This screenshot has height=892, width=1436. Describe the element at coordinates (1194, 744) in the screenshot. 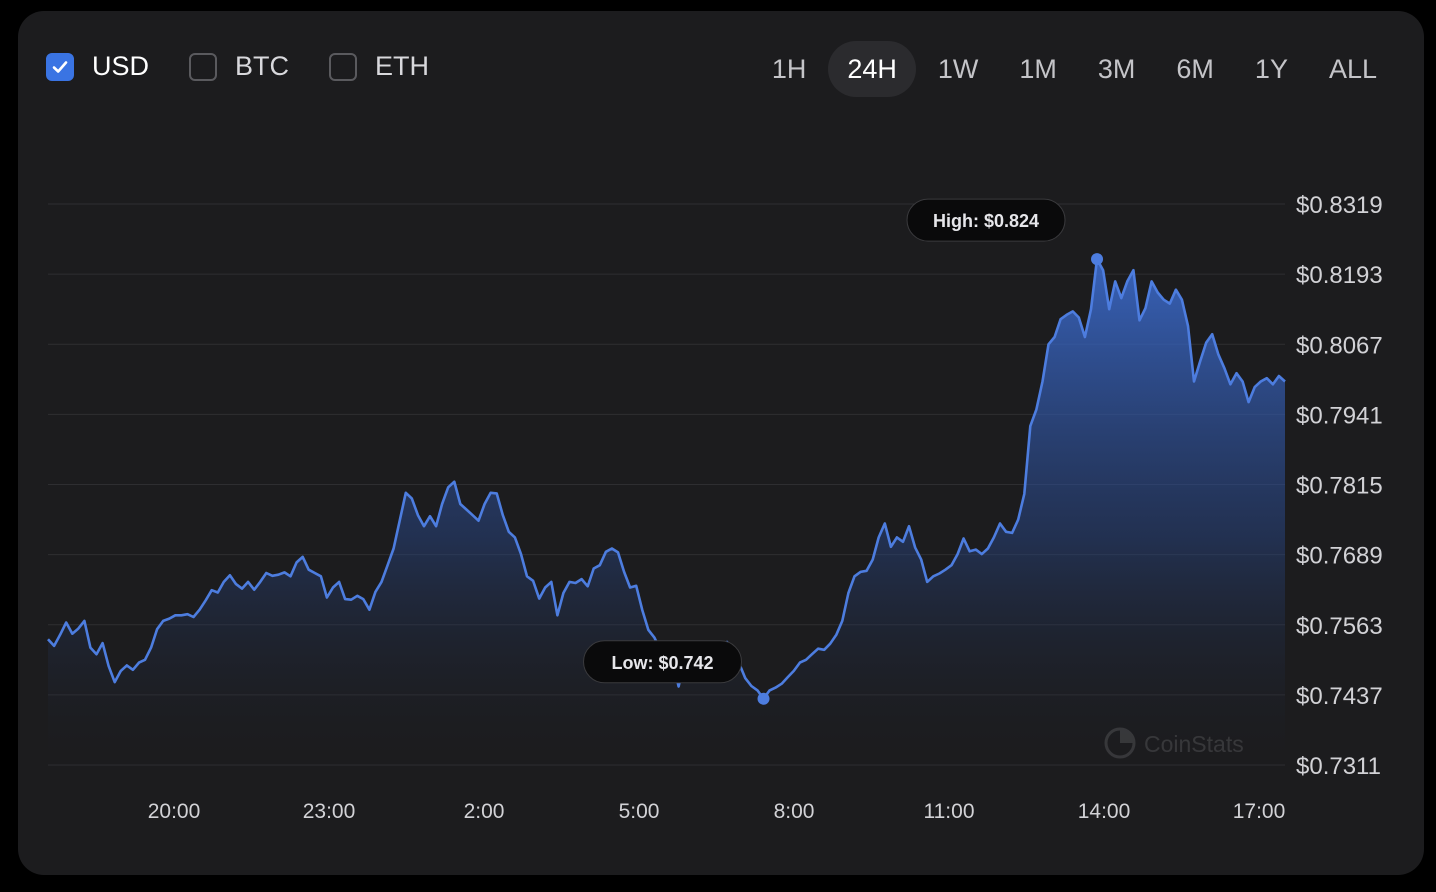

I see `watermark-text: CoinStats` at that location.